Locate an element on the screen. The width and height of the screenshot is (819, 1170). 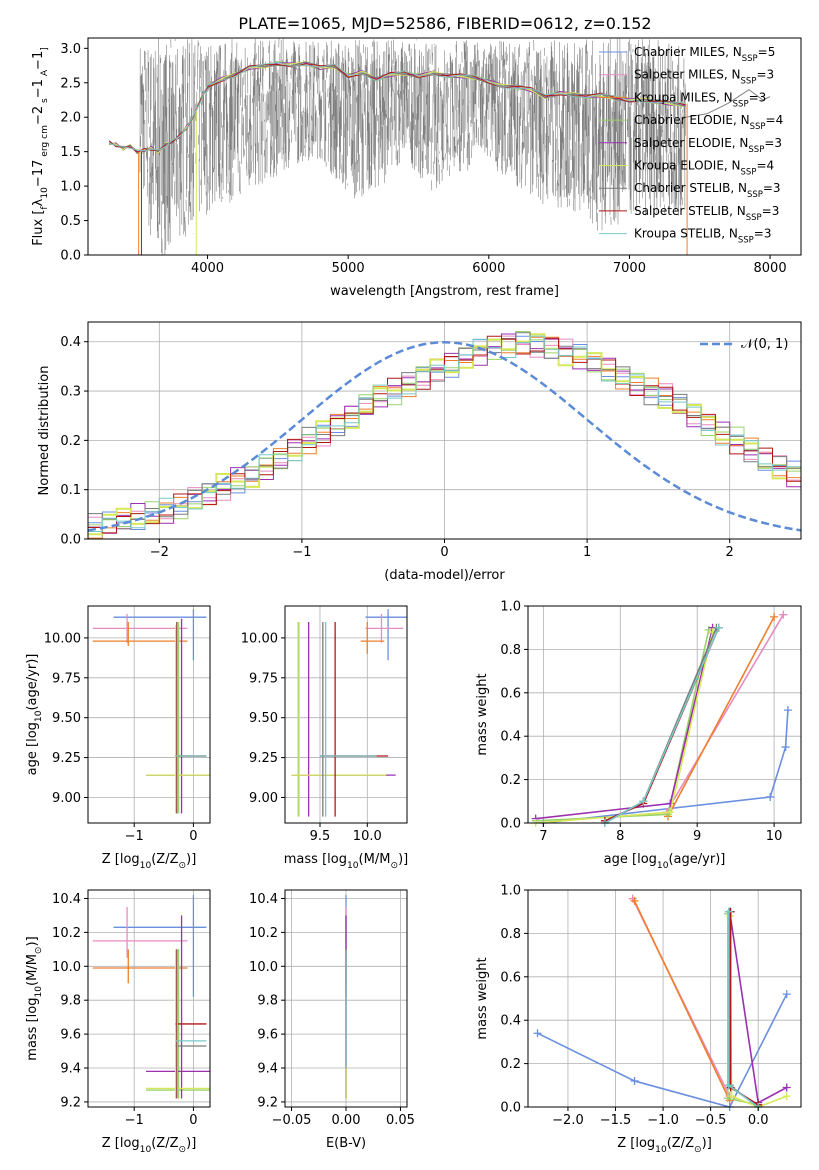
weight-line-chabrier-elodie is located at coordinates (622, 725).